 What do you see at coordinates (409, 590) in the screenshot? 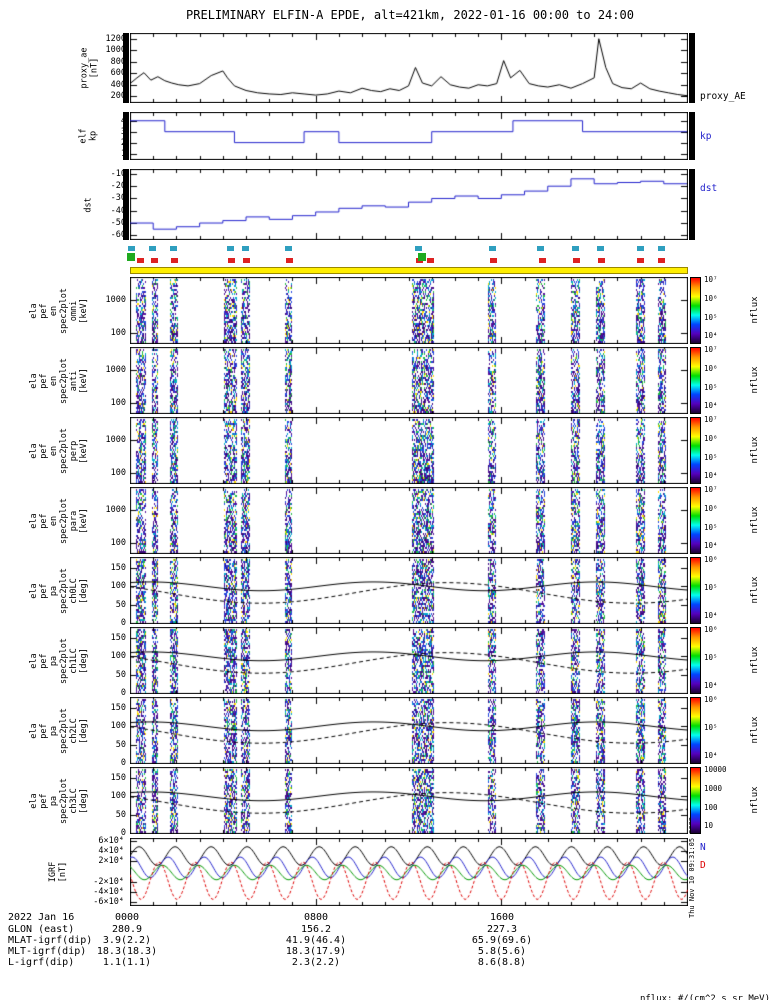
I see `pa_ch0LC-plot-canvas` at bounding box center [409, 590].